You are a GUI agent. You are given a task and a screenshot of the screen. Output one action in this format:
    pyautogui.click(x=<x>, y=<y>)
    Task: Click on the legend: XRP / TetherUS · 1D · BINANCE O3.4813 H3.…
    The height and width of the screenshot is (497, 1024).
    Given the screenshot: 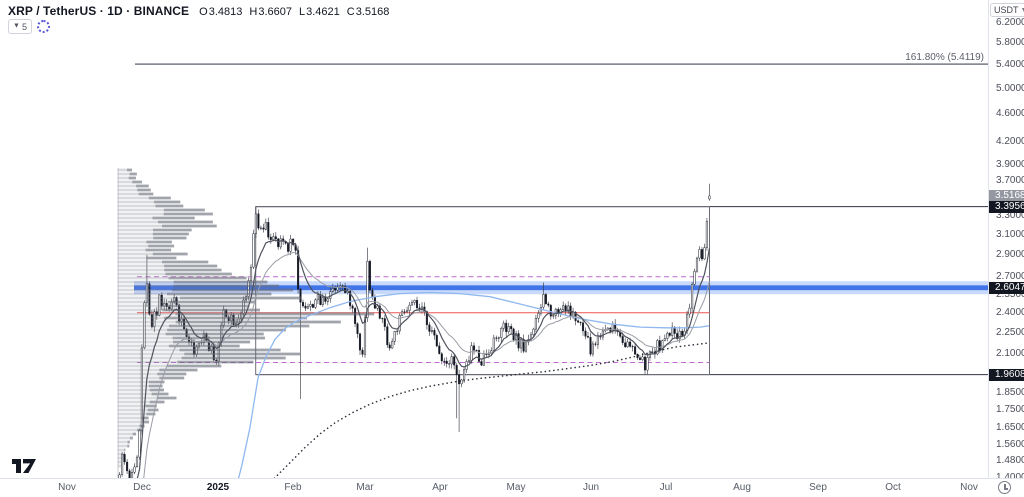 What is the action you would take?
    pyautogui.click(x=198, y=11)
    